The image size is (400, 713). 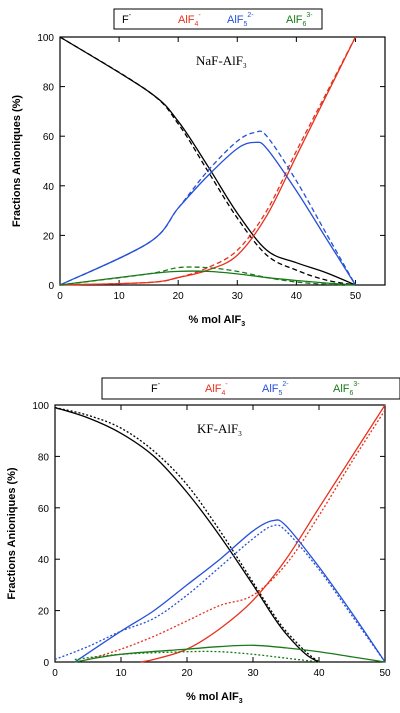 I want to click on panel-title-base: KF-AlF, so click(x=217, y=428).